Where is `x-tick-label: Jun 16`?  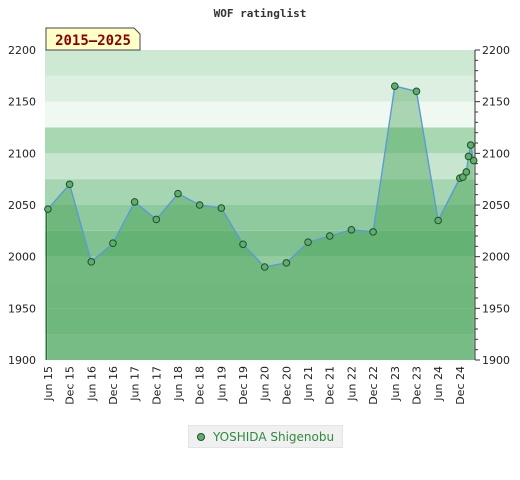 x-tick-label: Jun 16 is located at coordinates (91, 384).